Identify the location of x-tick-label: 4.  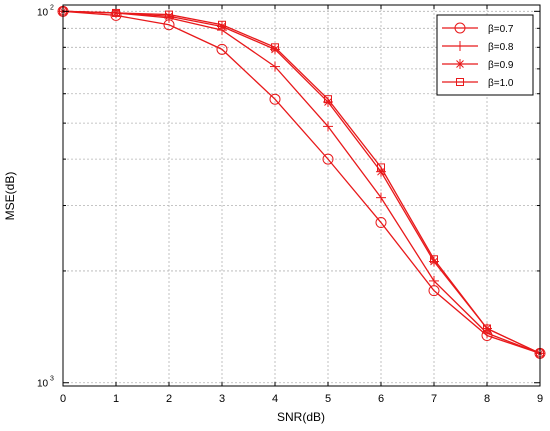
(275, 399).